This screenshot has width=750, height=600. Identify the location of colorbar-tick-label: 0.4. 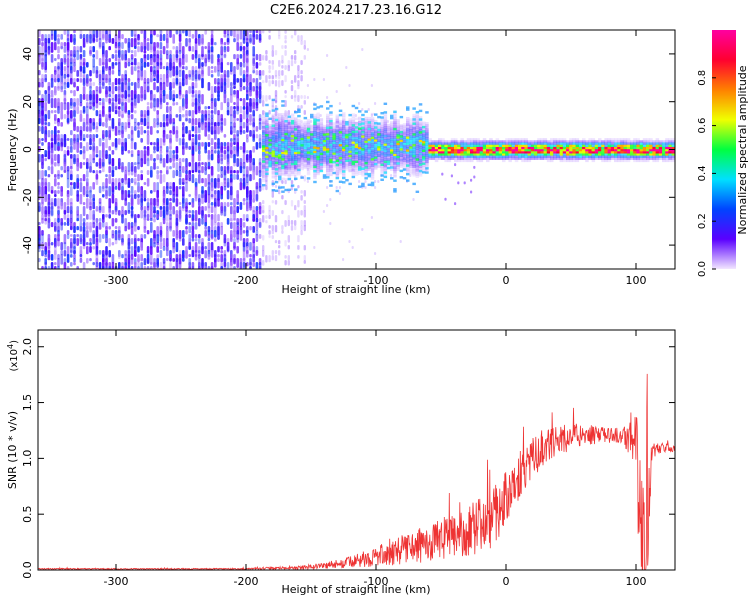
(702, 173).